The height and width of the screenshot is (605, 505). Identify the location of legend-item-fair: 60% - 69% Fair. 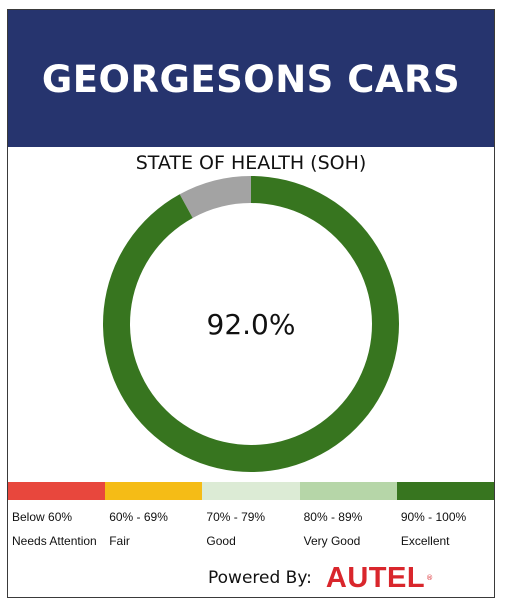
(153, 529).